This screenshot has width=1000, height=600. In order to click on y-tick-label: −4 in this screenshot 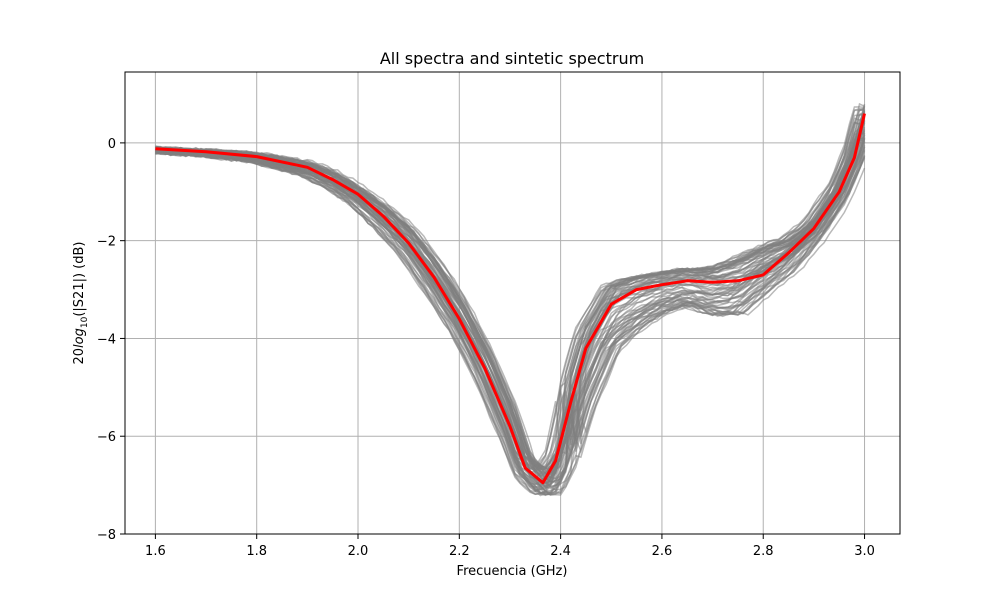, I will do `click(106, 339)`.